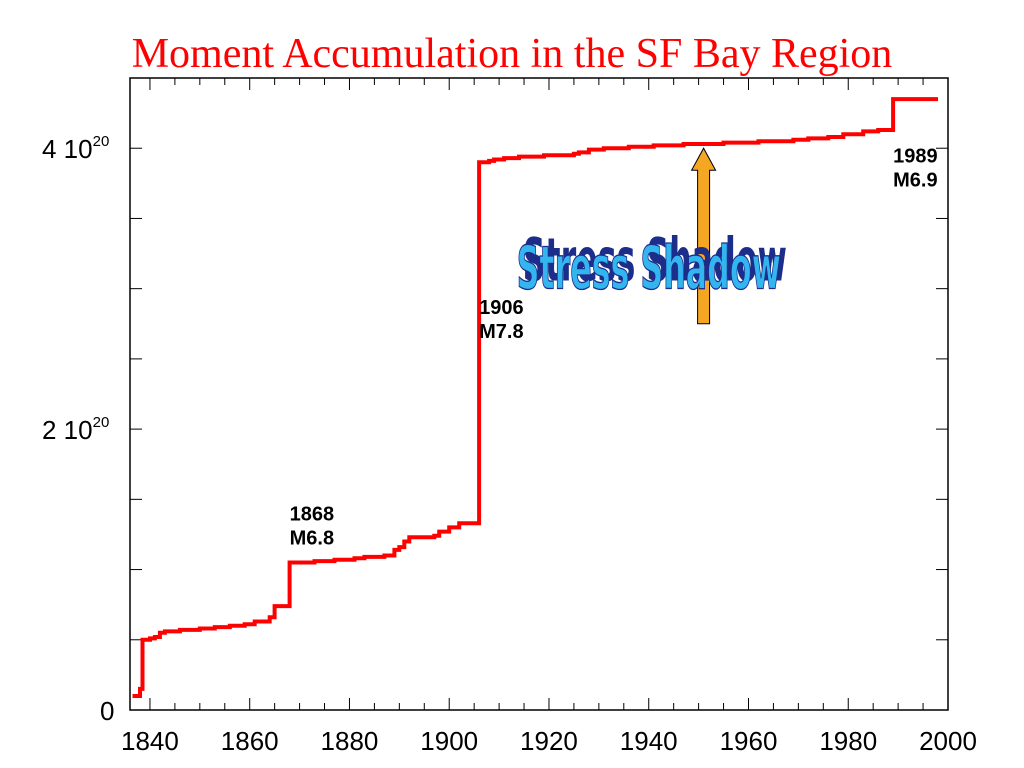  What do you see at coordinates (915, 156) in the screenshot?
I see `event-year-label: 1989` at bounding box center [915, 156].